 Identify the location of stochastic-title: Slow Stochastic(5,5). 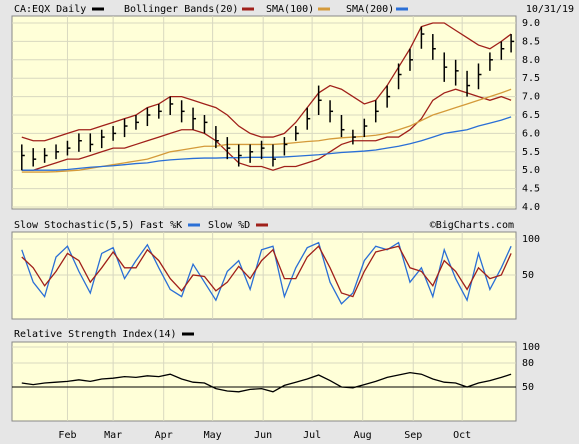
(74, 225).